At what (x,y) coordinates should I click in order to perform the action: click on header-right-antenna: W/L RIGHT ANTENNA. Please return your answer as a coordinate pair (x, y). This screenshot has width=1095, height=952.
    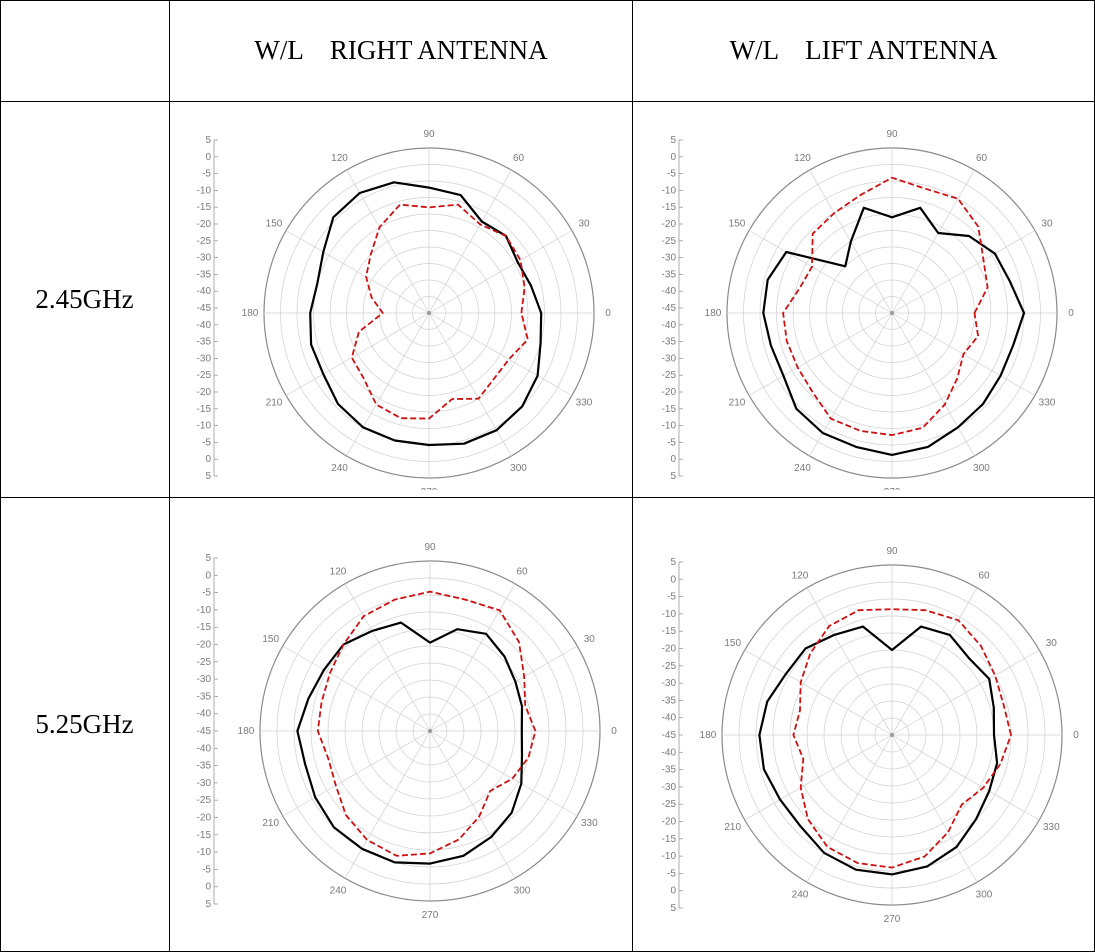
    Looking at the image, I should click on (401, 50).